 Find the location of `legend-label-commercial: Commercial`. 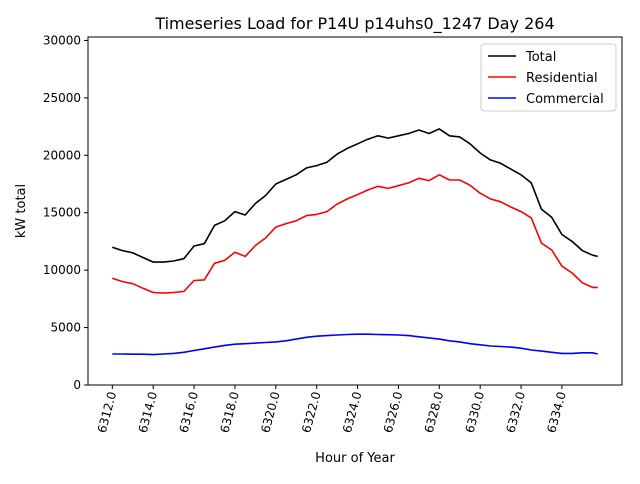

legend-label-commercial: Commercial is located at coordinates (565, 99).